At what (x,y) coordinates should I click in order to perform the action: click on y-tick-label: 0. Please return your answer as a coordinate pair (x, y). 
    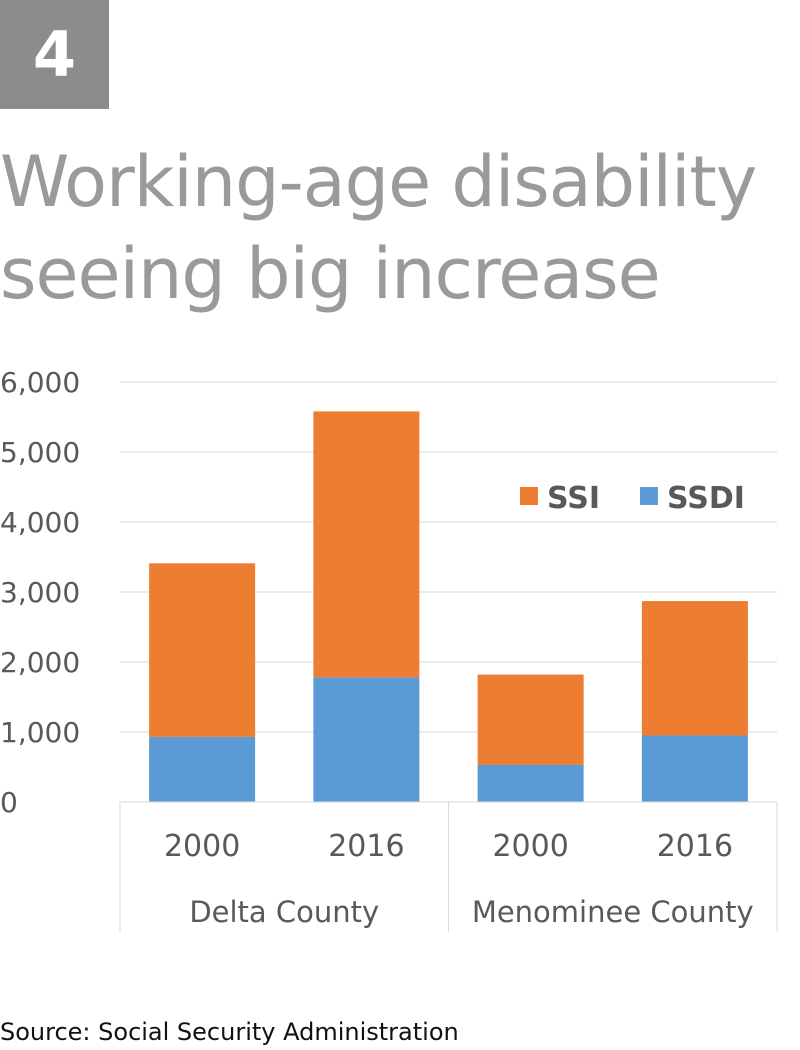
    Looking at the image, I should click on (9, 802).